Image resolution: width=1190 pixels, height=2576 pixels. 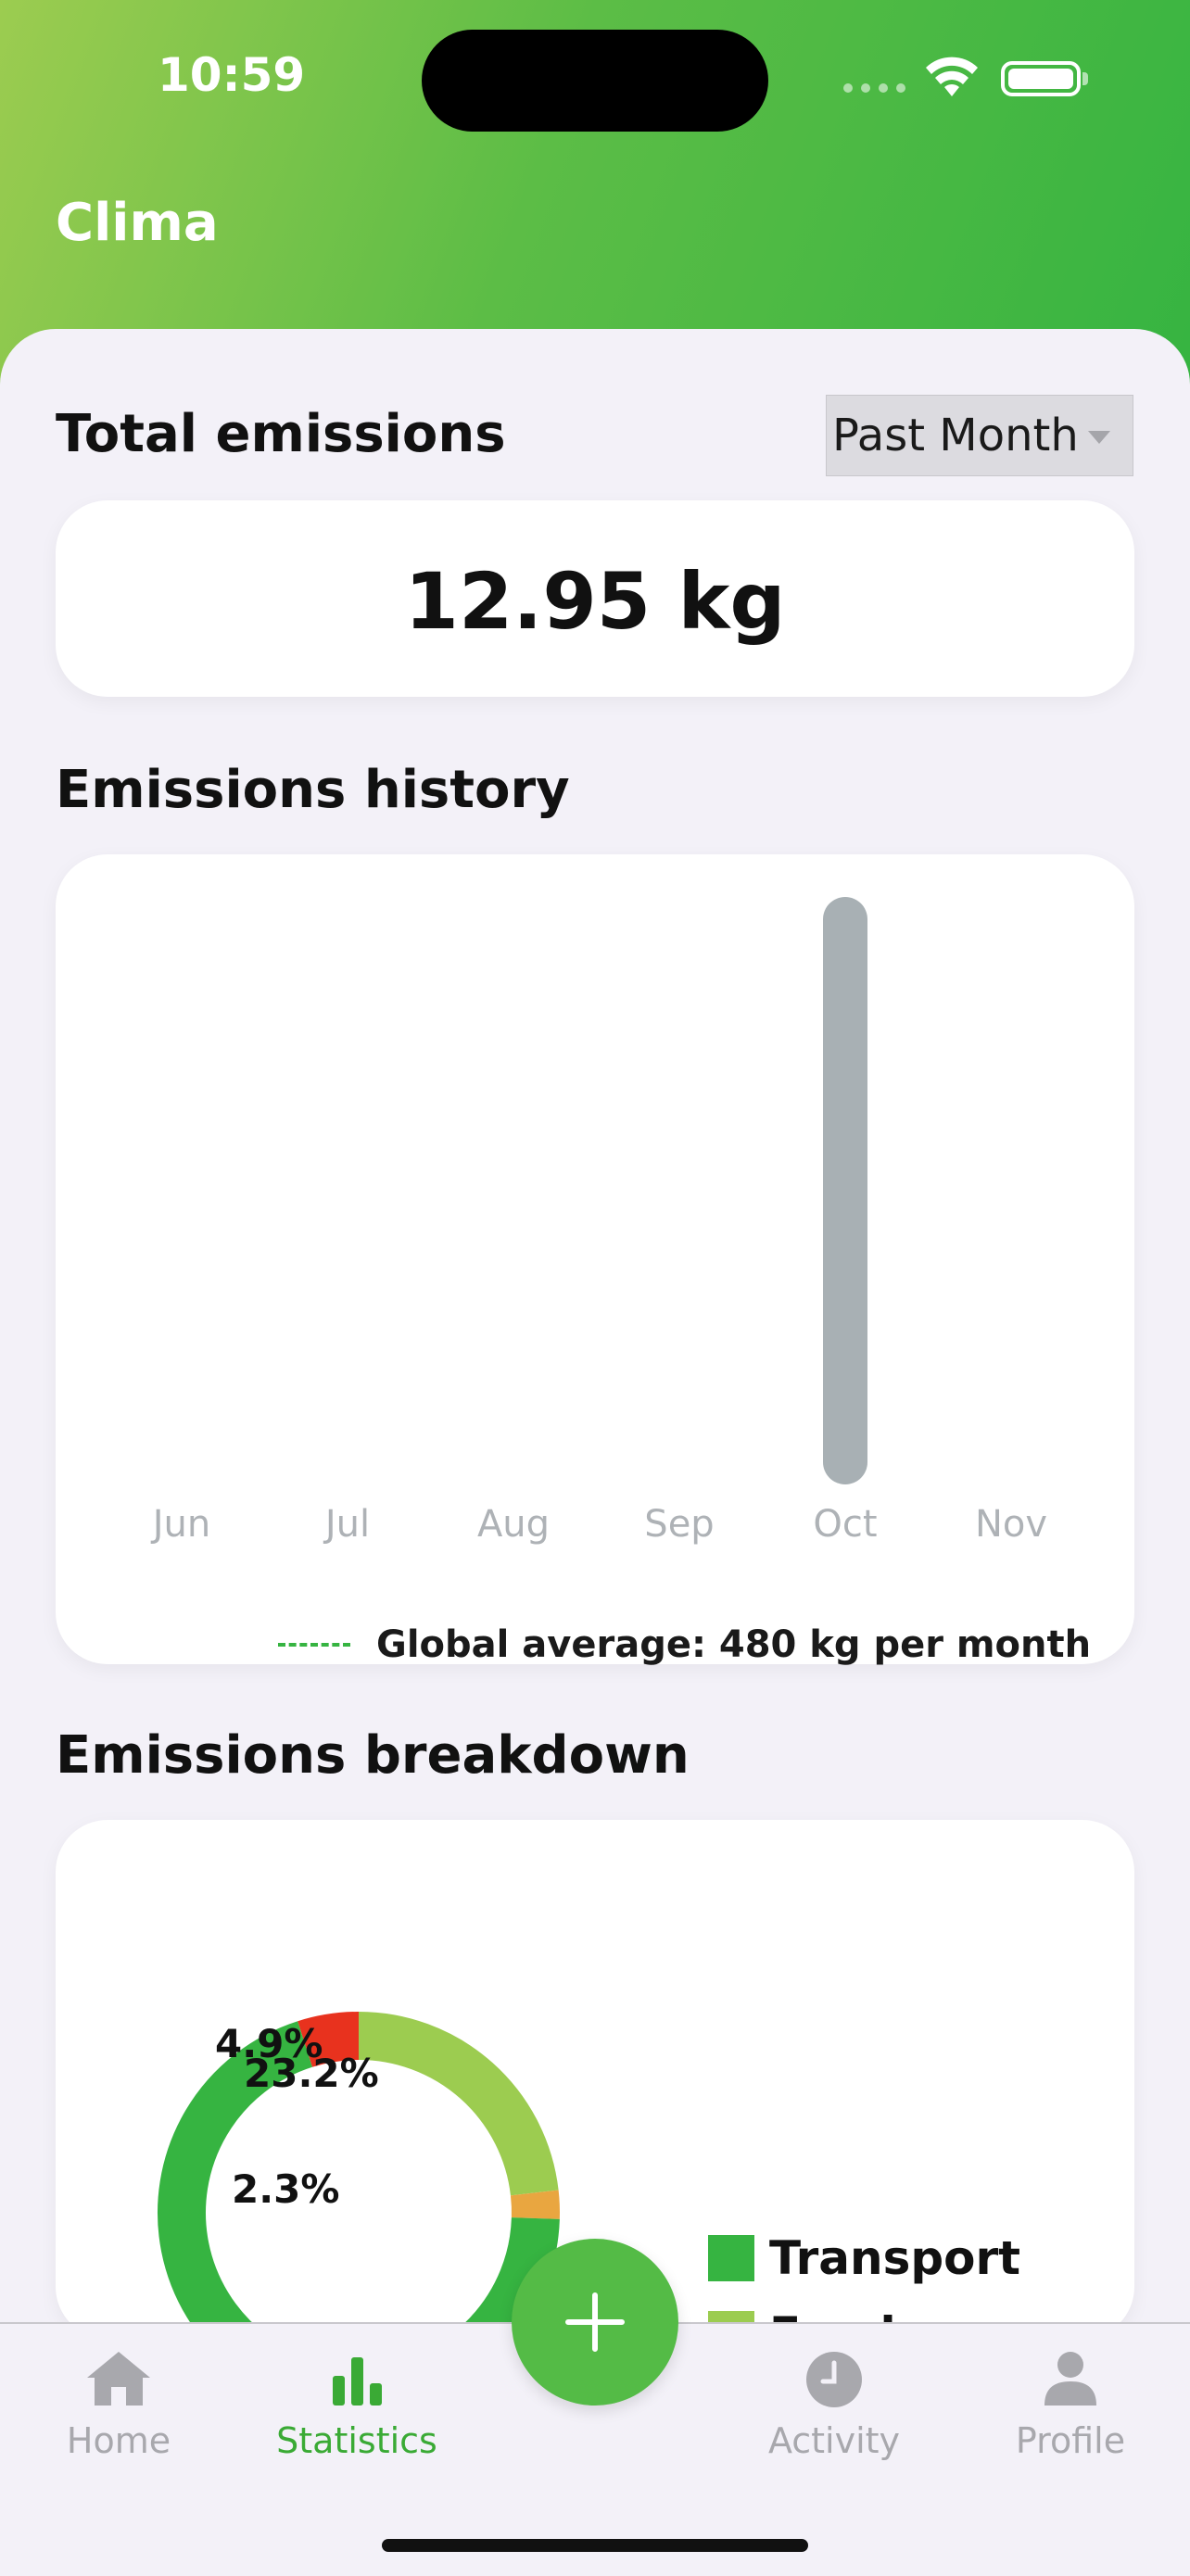 What do you see at coordinates (956, 436) in the screenshot?
I see `period-dropdown-value: Past Month` at bounding box center [956, 436].